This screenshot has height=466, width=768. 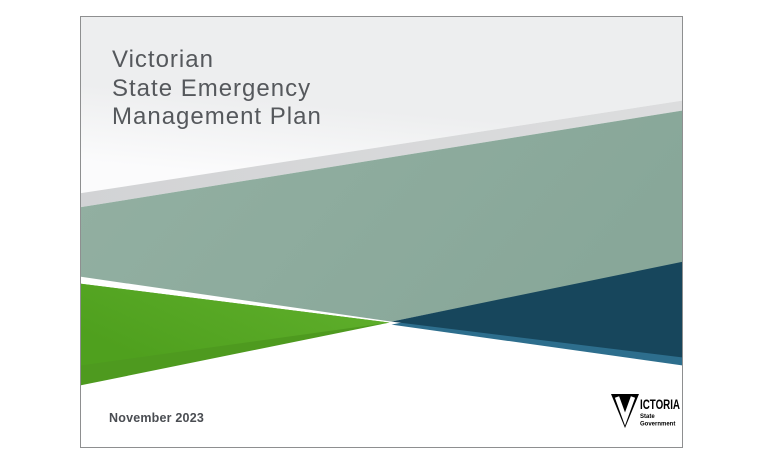 I want to click on victoria-v-icon, so click(x=625, y=411).